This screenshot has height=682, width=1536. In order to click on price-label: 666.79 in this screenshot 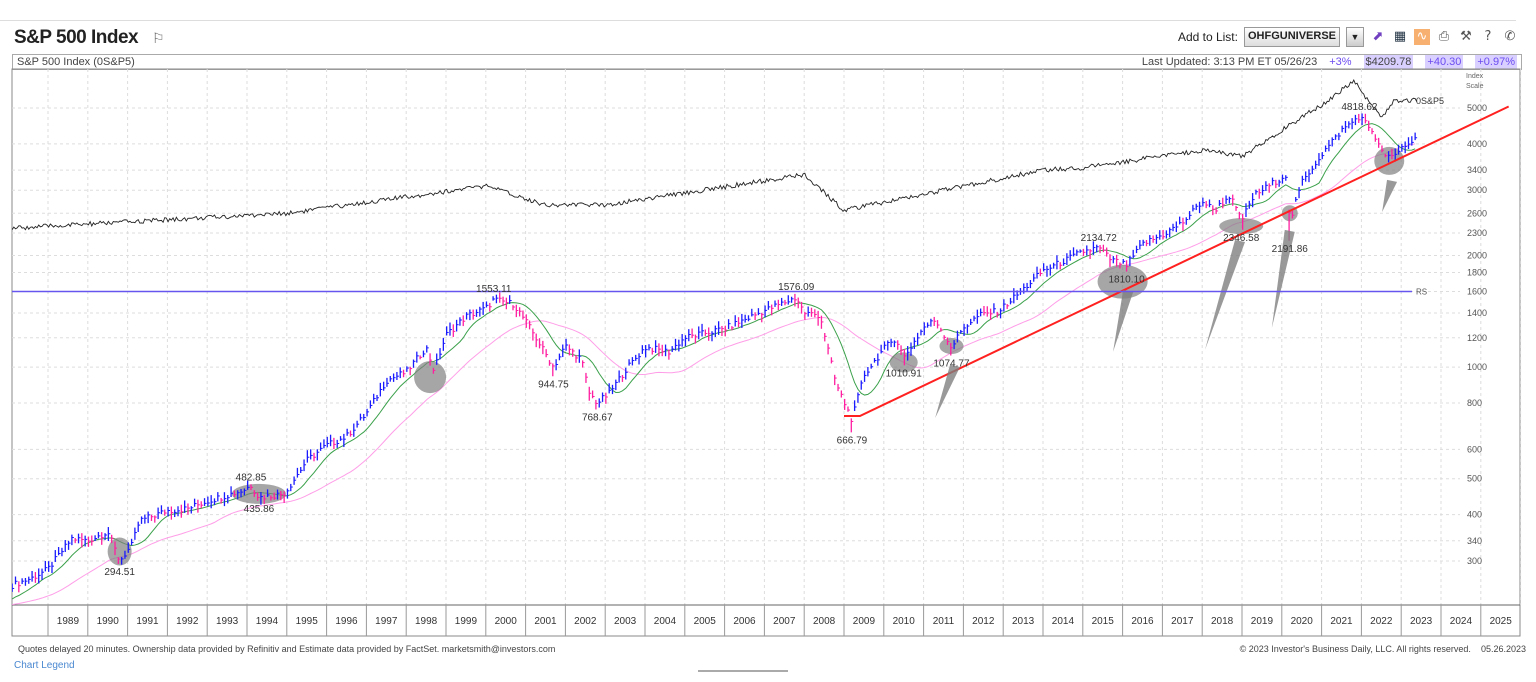, I will do `click(852, 440)`.